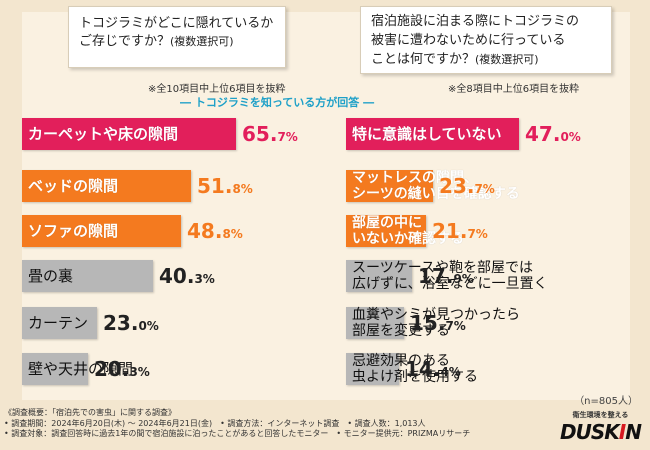 The width and height of the screenshot is (650, 450). I want to click on bar-label-line: カーテン, so click(58, 323).